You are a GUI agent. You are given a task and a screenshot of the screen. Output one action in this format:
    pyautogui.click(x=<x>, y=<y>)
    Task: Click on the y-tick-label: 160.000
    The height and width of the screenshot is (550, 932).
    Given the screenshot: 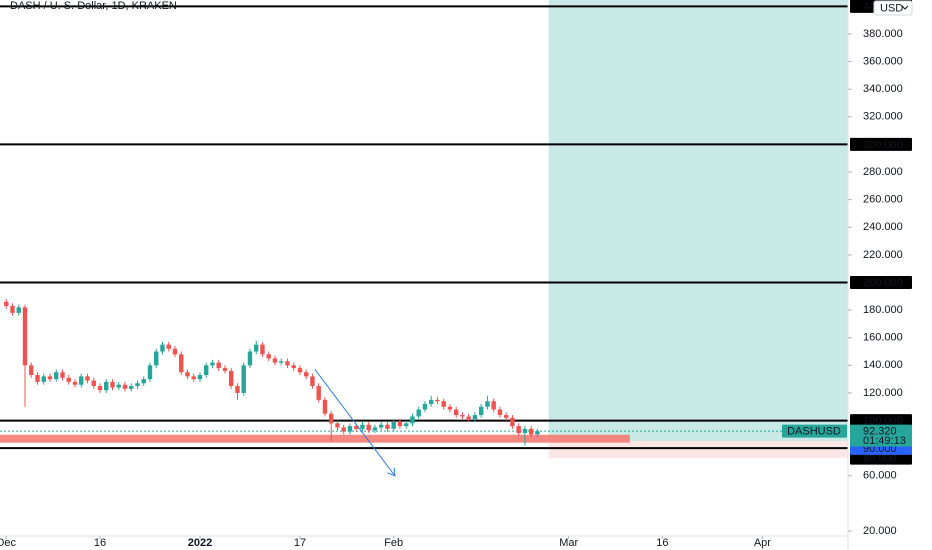 What is the action you would take?
    pyautogui.click(x=883, y=338)
    